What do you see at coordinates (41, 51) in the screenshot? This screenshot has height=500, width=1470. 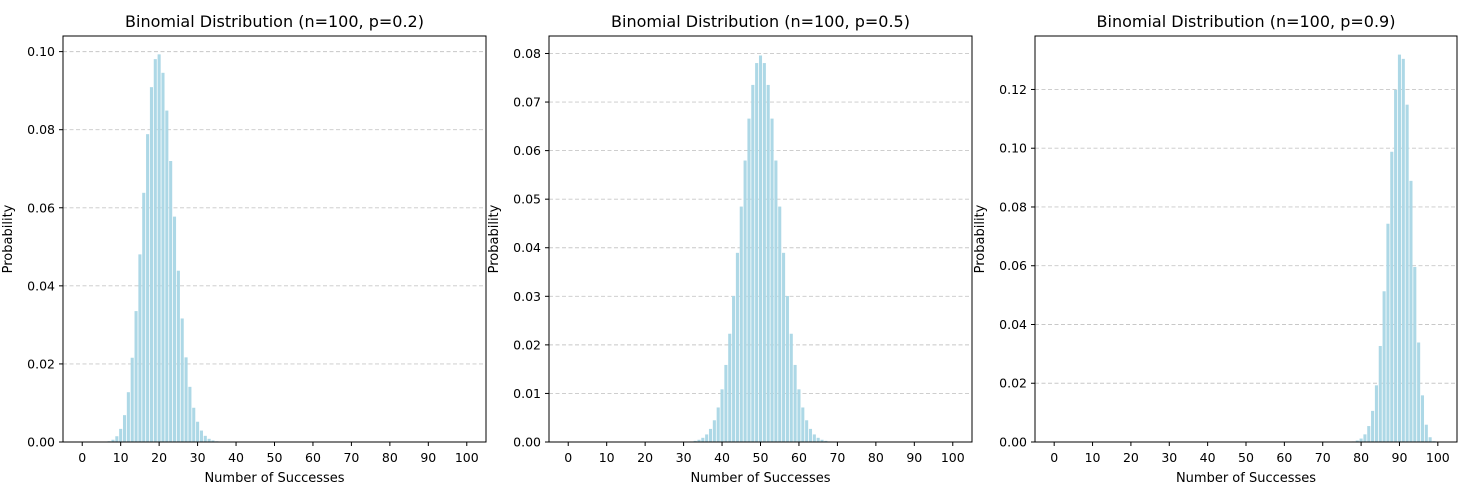 I see `y-tick-label: 0.10` at bounding box center [41, 51].